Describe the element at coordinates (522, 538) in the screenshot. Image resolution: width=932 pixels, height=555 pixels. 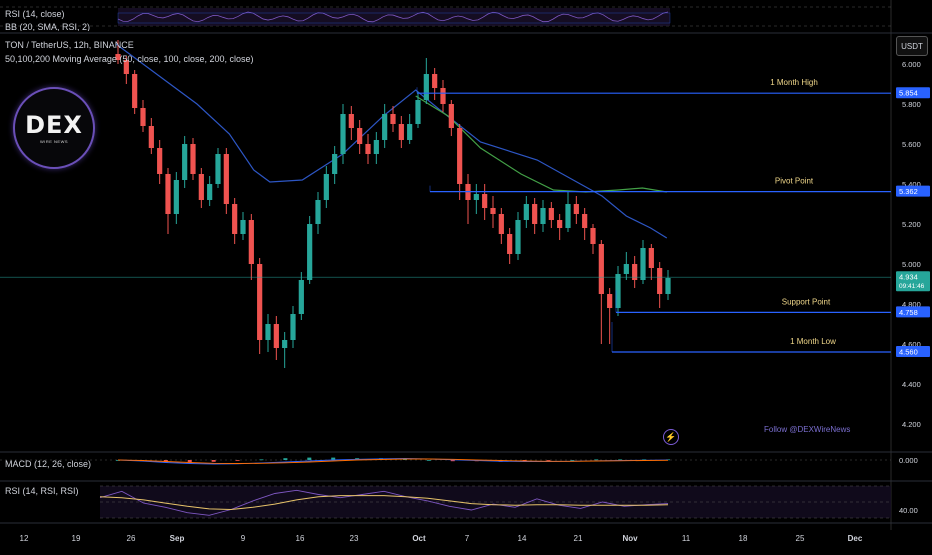
I see `time-axis-tick: 14` at that location.